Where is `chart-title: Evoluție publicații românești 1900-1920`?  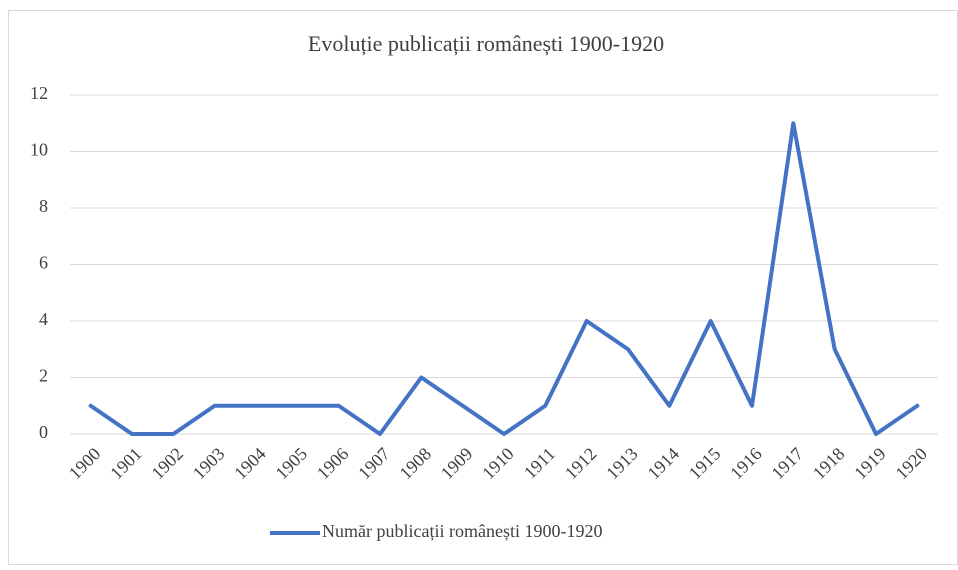
chart-title: Evoluție publicații românești 1900-1920 is located at coordinates (486, 43).